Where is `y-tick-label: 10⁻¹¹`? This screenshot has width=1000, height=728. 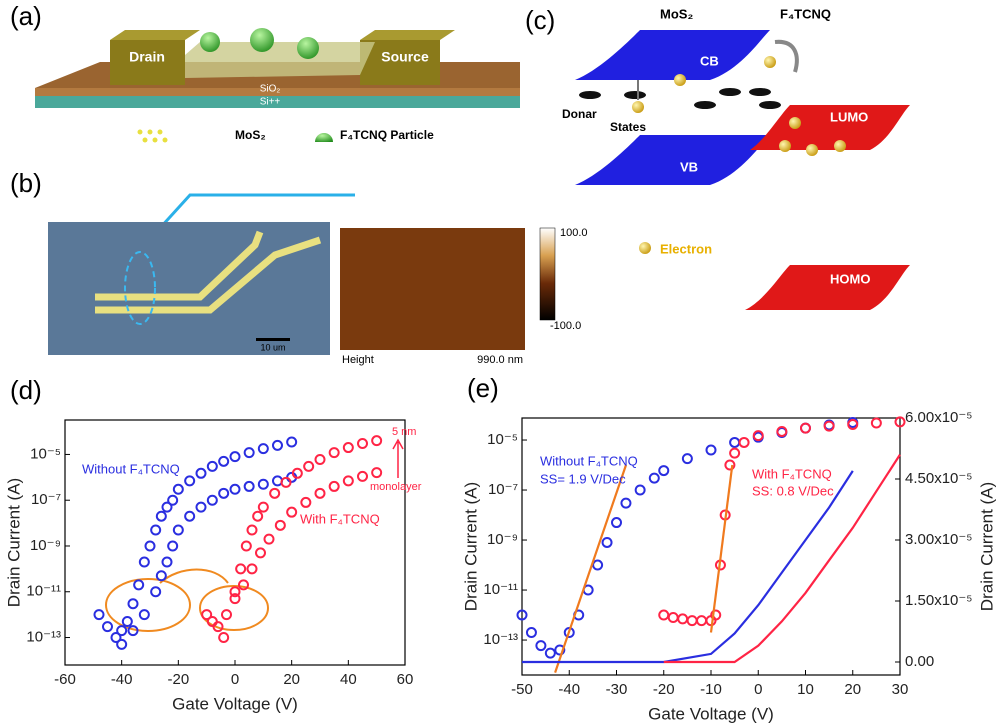 y-tick-label: 10⁻¹¹ is located at coordinates (500, 589).